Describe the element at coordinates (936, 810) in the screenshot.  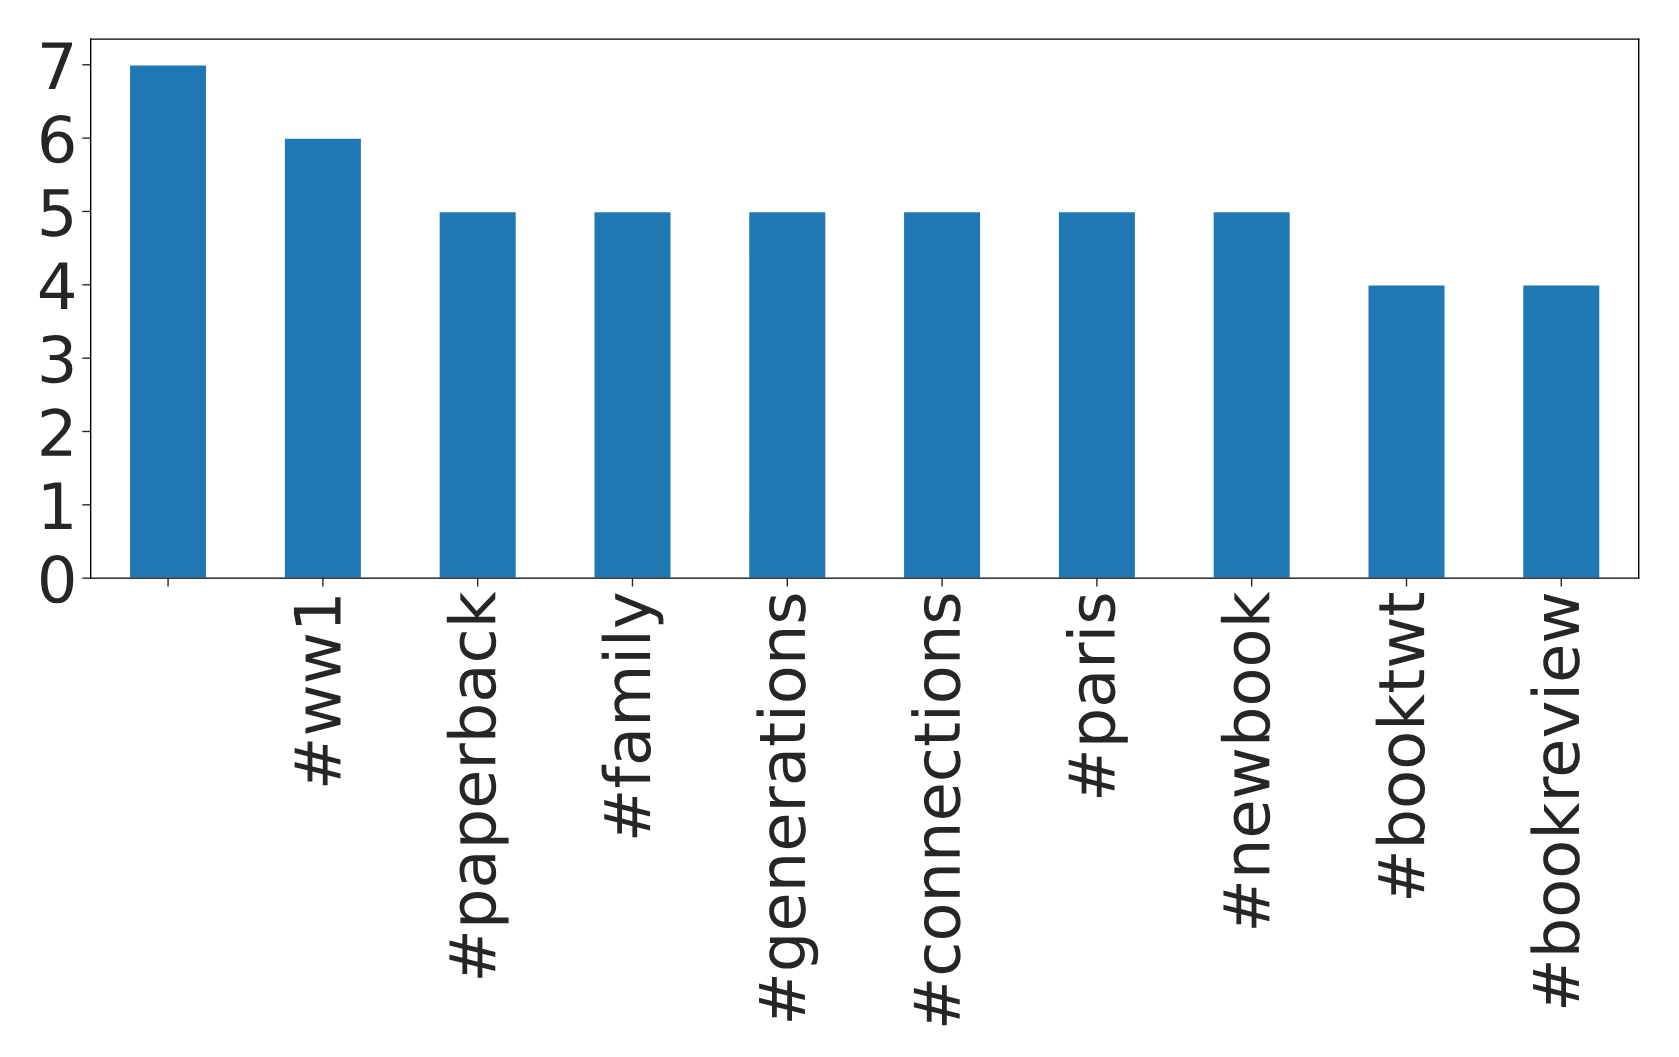
I see `x-tick-label: #connections` at that location.